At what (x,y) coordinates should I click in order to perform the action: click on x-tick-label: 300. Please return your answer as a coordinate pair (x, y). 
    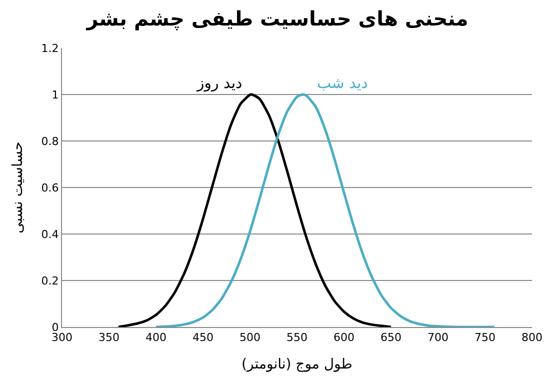
    Looking at the image, I should click on (62, 337).